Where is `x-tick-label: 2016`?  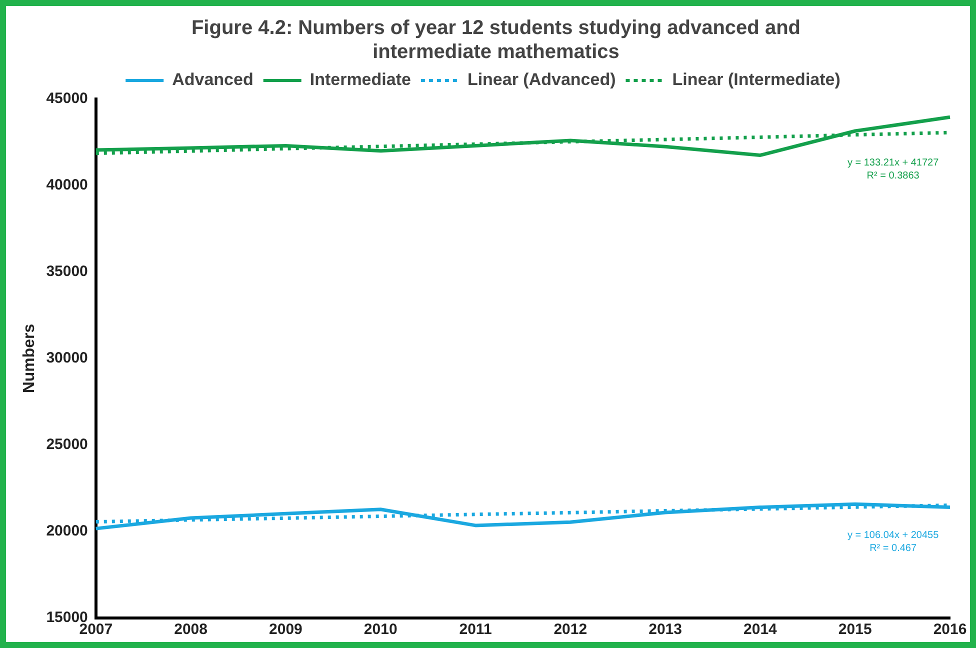
x-tick-label: 2016 is located at coordinates (950, 629).